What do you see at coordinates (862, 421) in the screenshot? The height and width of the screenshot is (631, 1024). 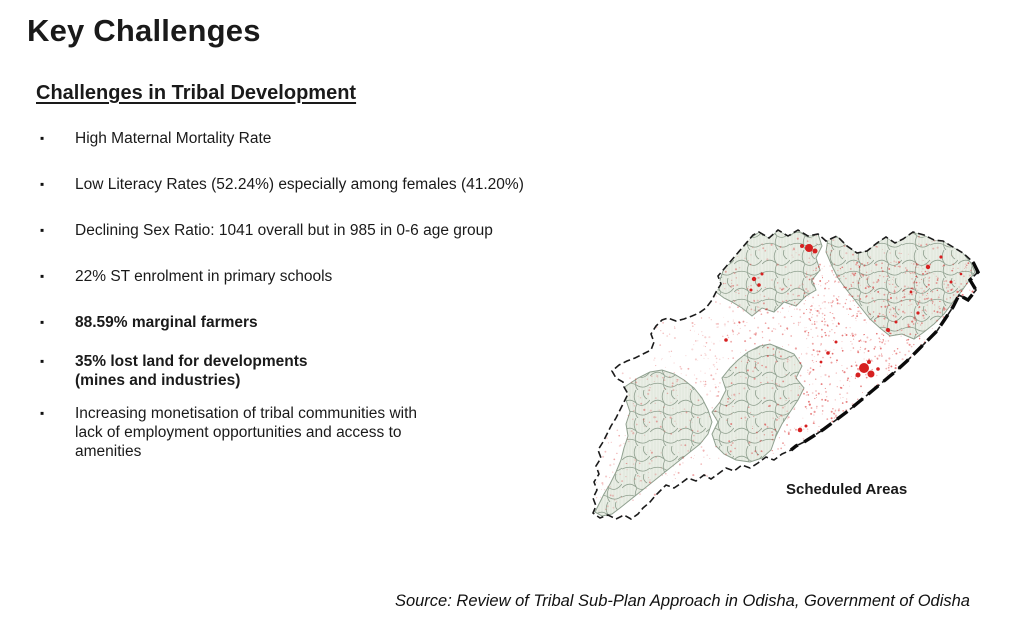 I see `lagoon-coast-mark` at bounding box center [862, 421].